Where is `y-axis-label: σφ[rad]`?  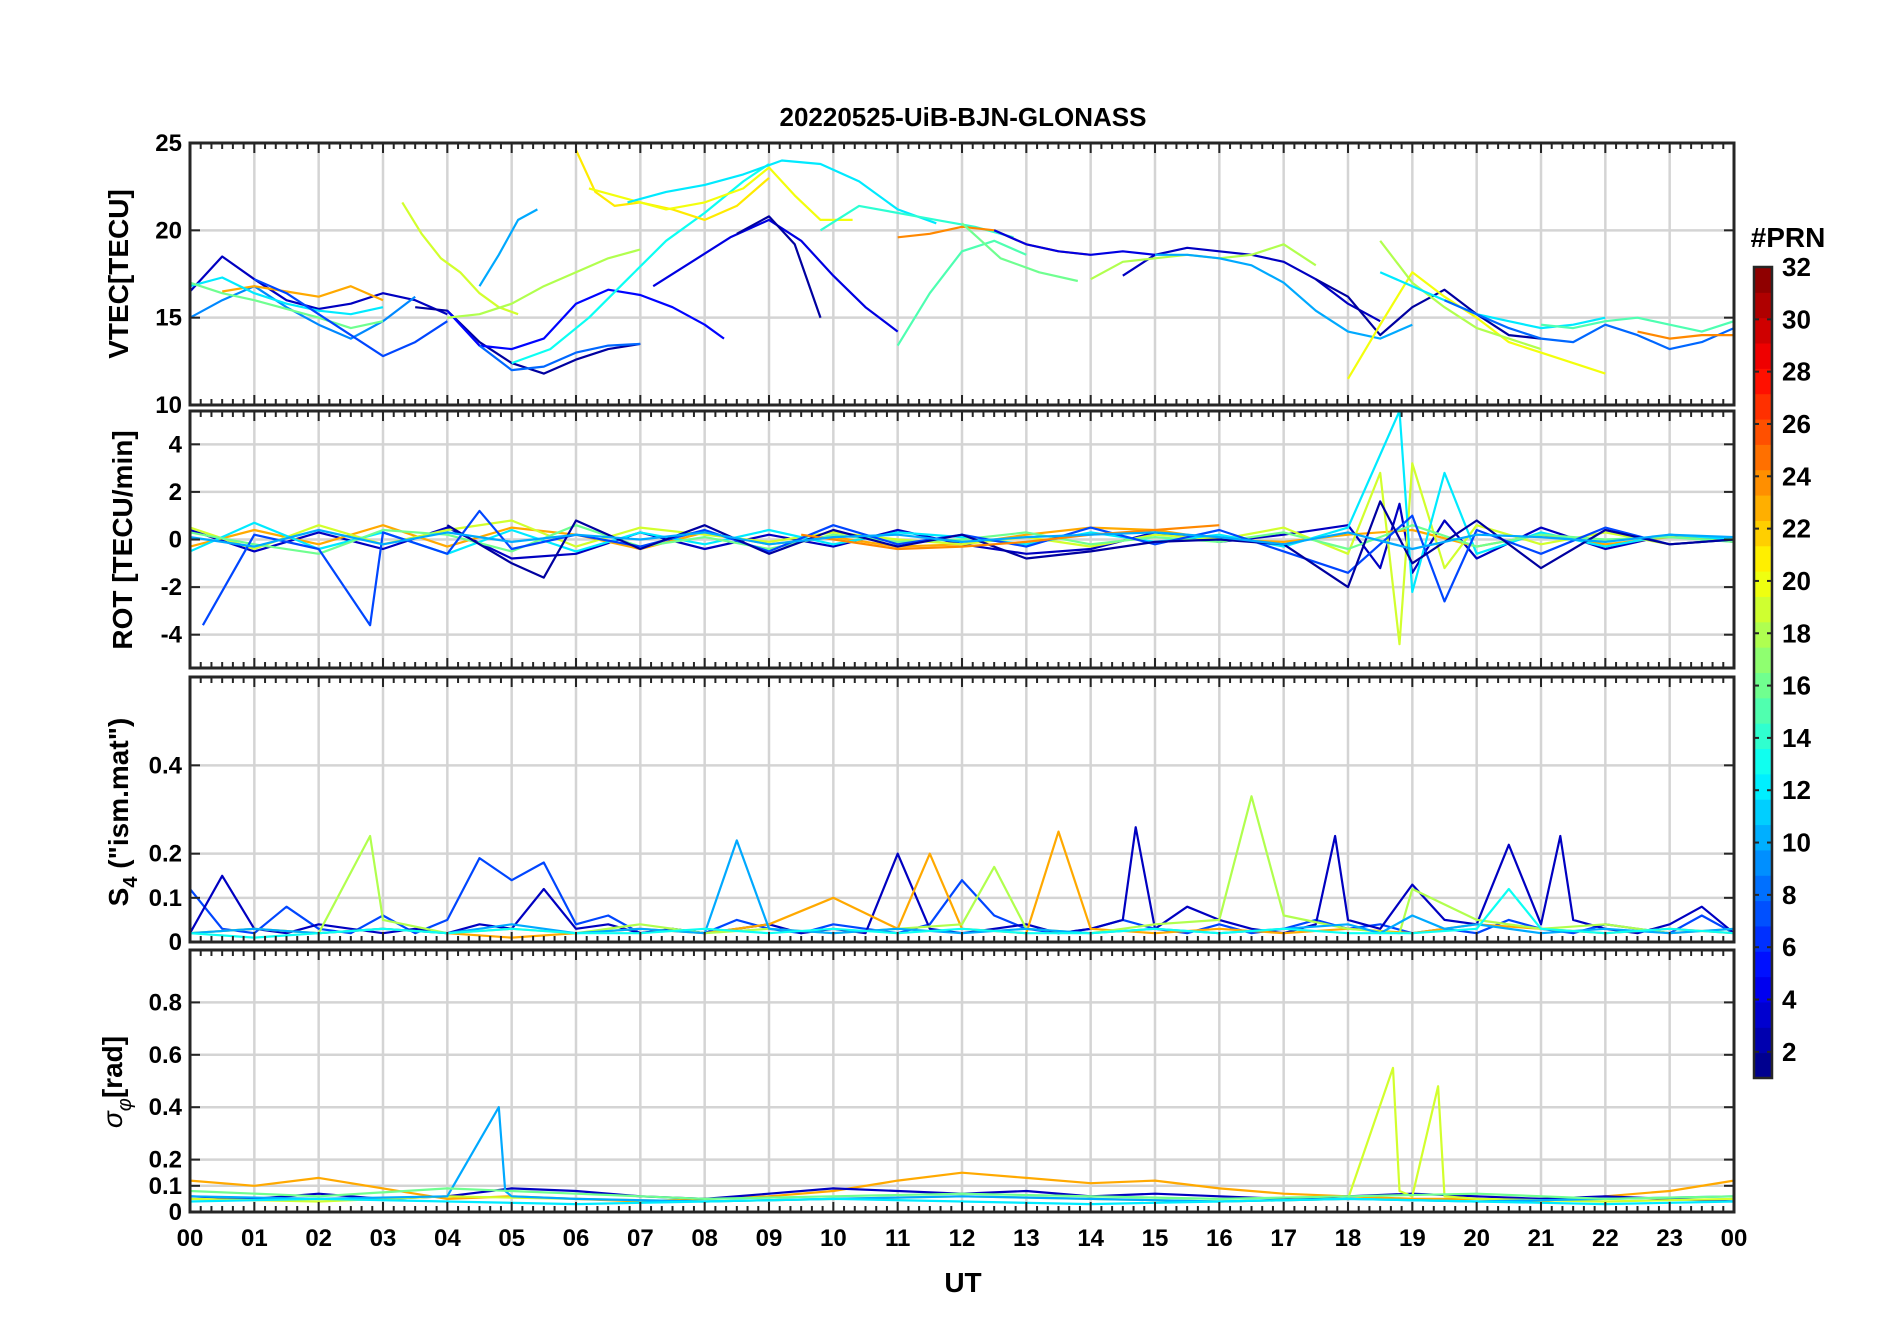 y-axis-label: σφ[rad] is located at coordinates (116, 1082).